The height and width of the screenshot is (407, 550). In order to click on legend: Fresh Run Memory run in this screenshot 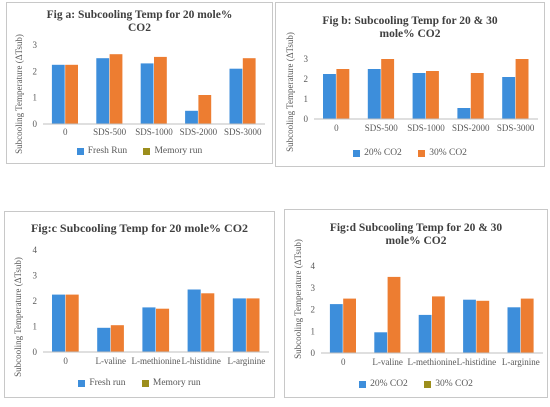, I will do `click(139, 151)`.